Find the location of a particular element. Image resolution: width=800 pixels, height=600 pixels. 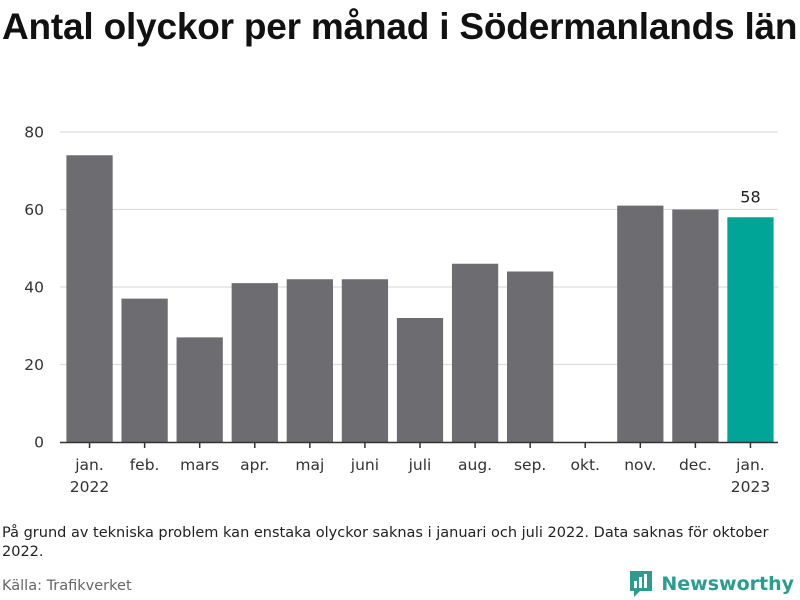

data-labels: 58 is located at coordinates (750, 196).